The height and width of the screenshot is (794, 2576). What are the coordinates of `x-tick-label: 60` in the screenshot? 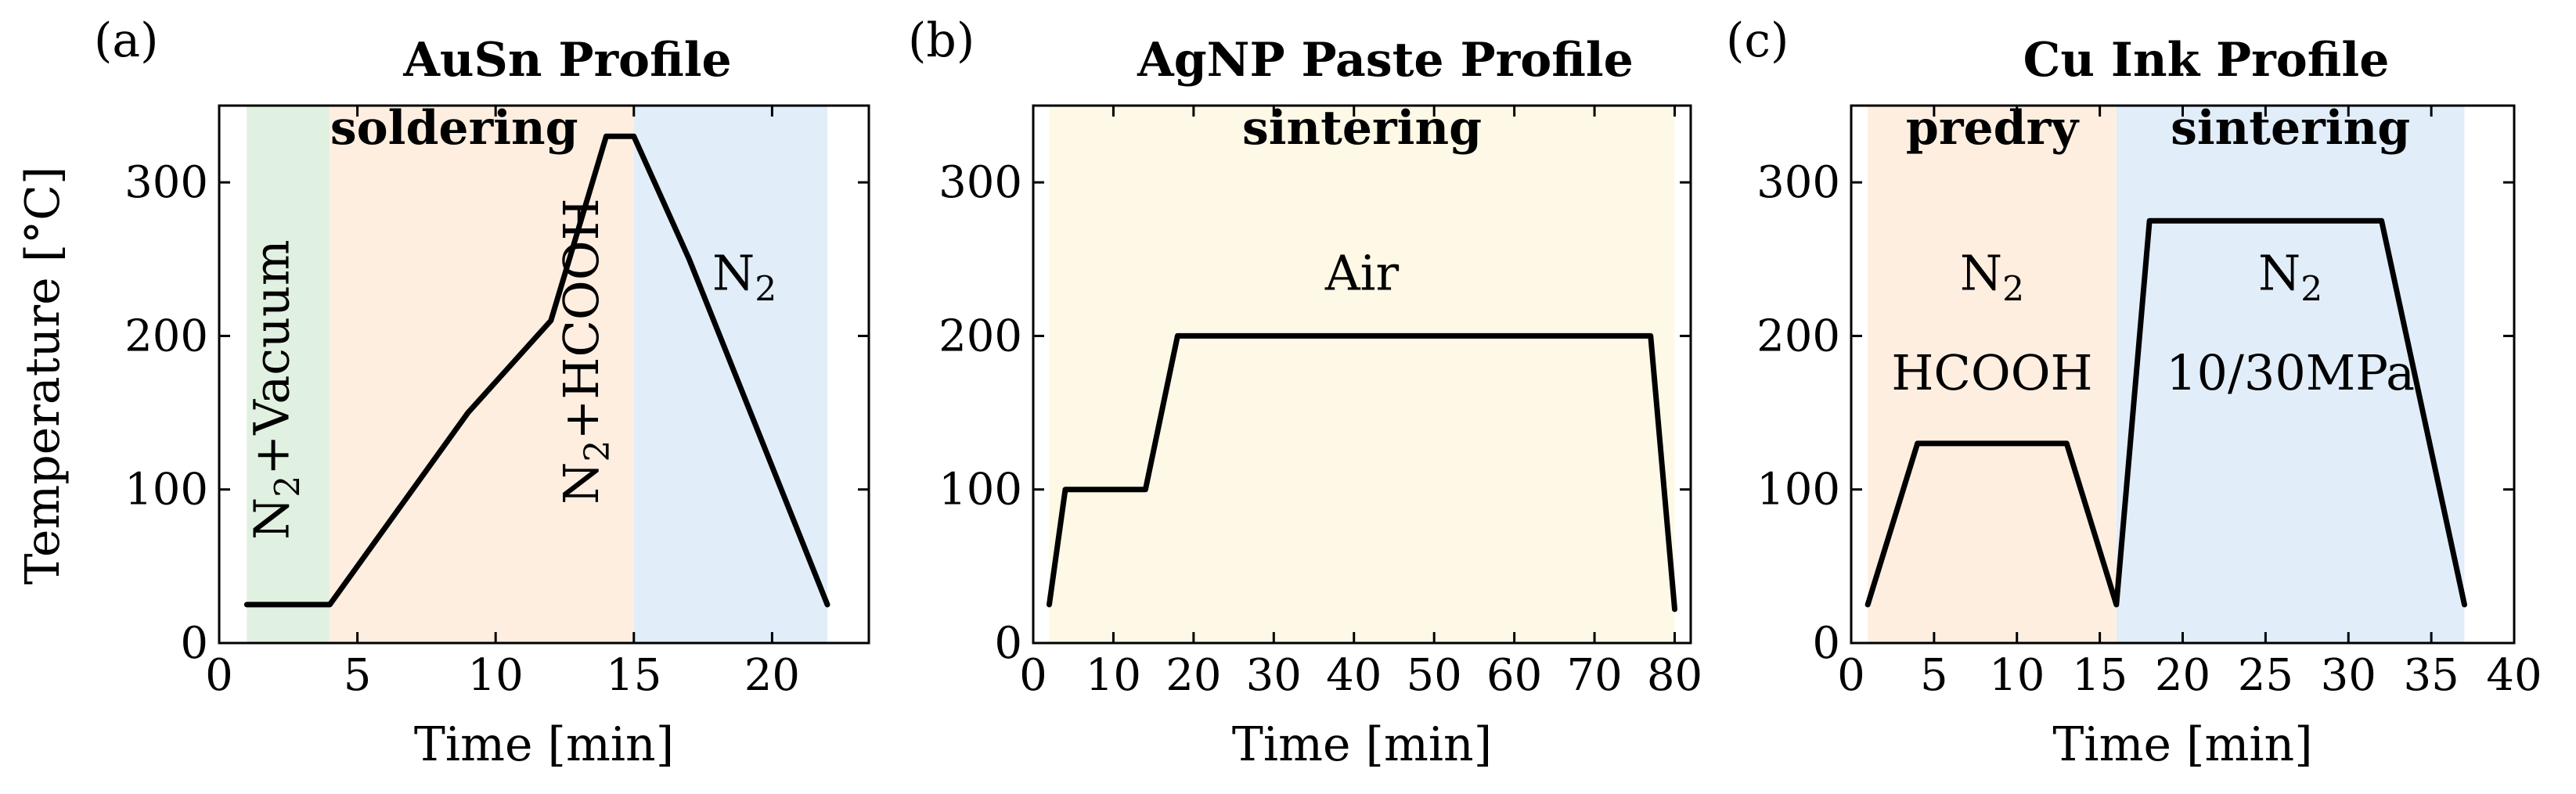 It's located at (1514, 675).